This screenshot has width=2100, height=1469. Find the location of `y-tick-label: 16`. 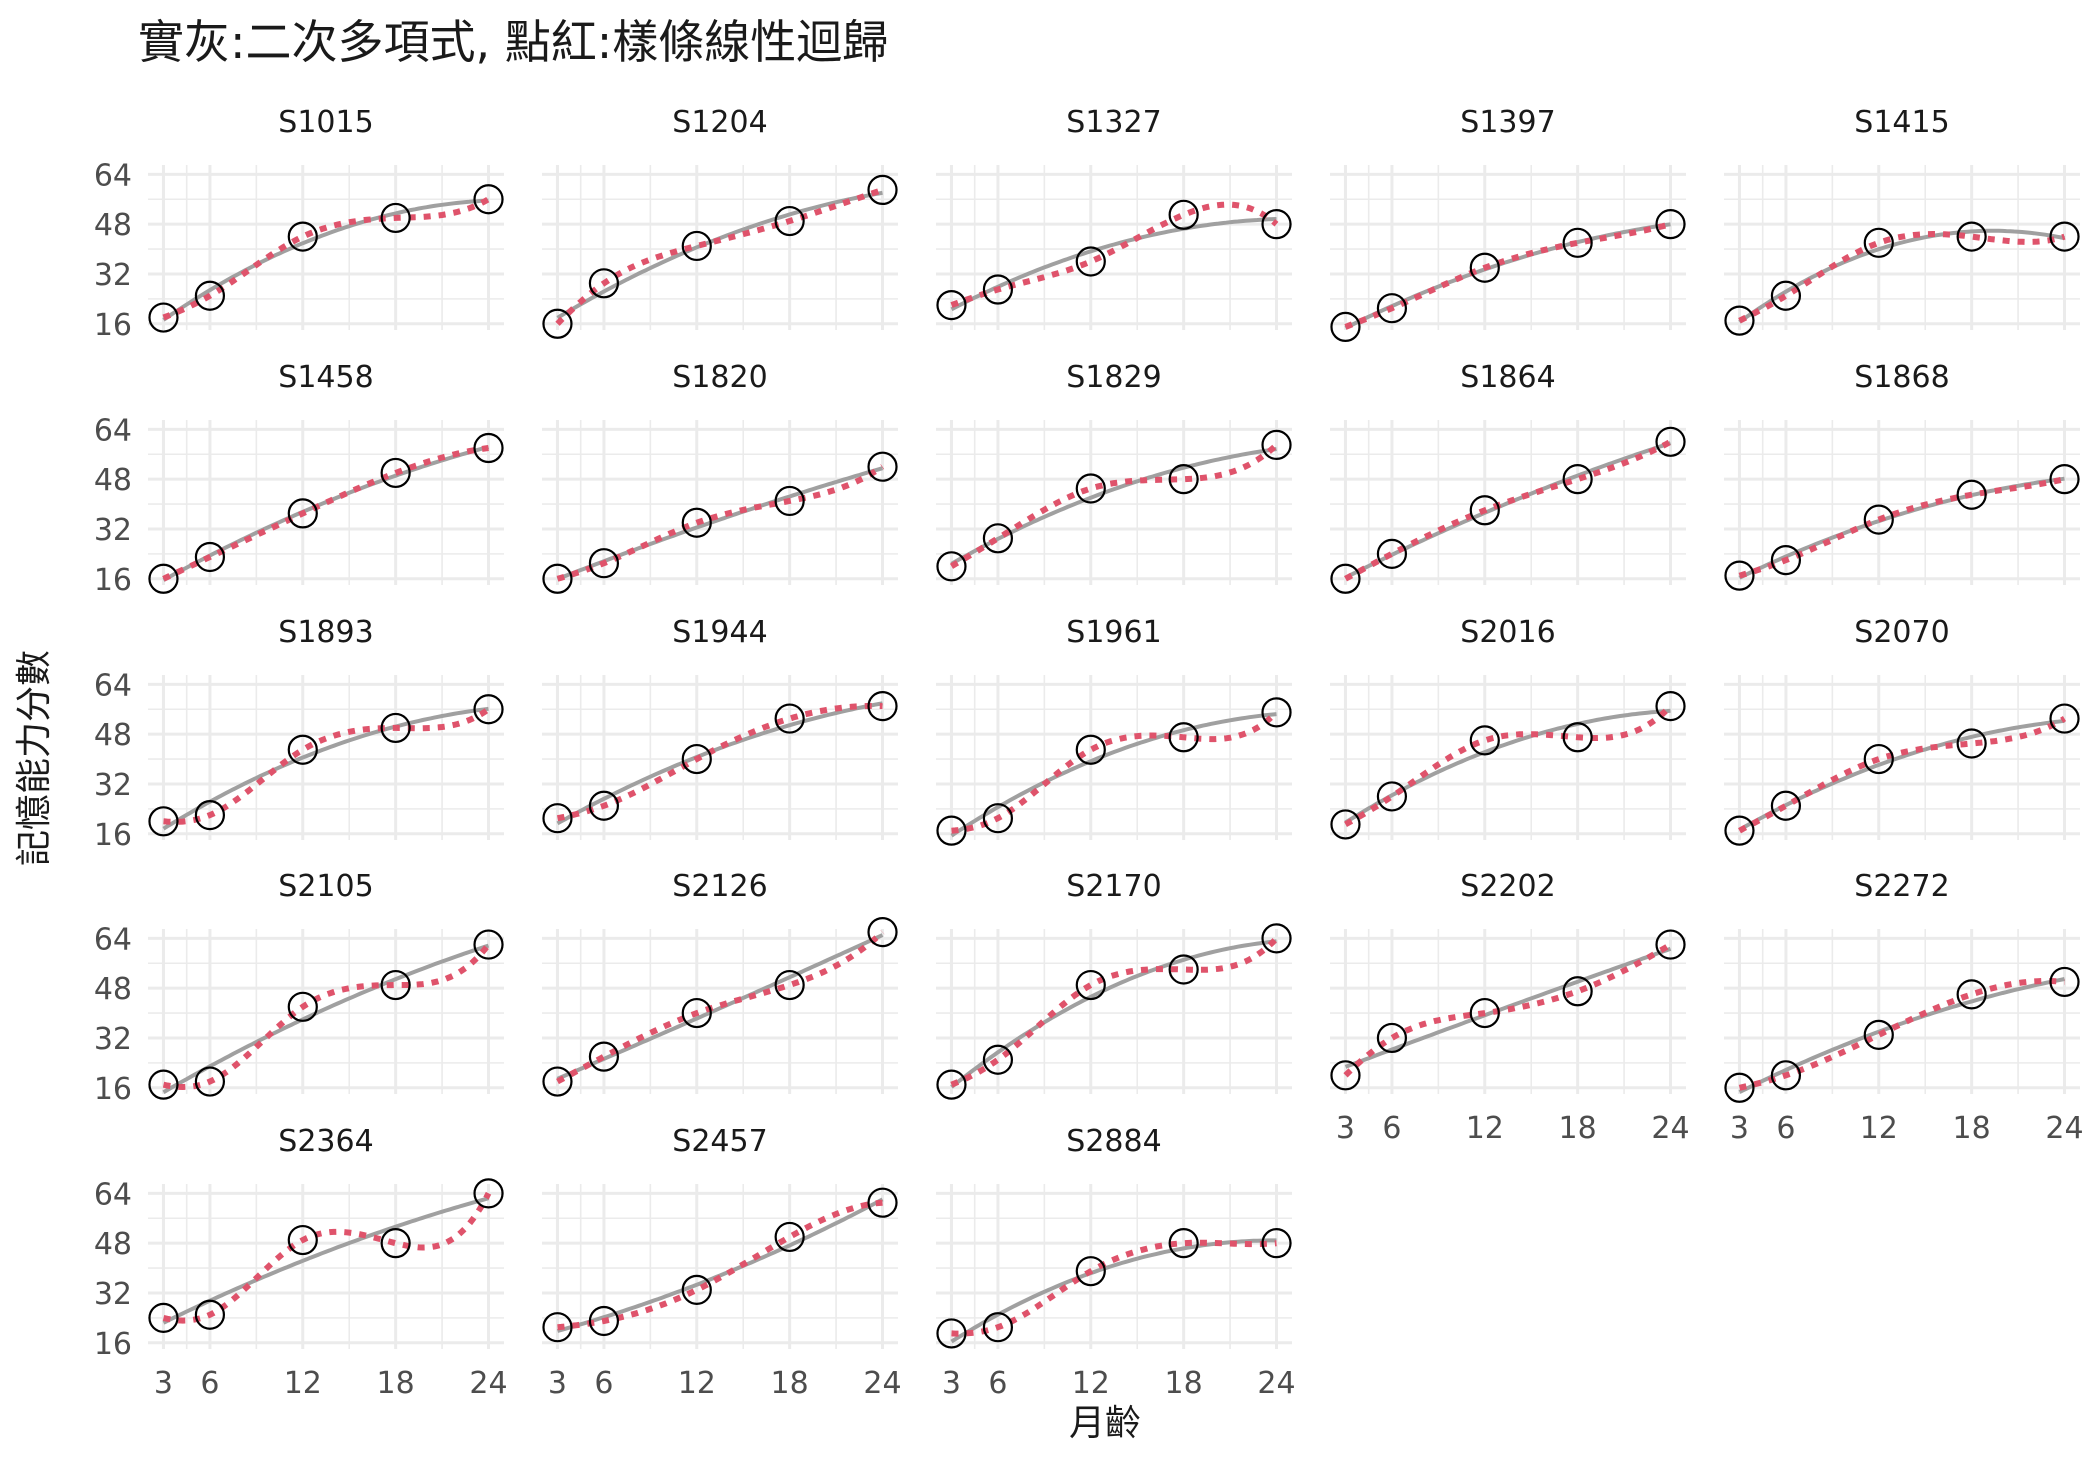

y-tick-label: 16 is located at coordinates (113, 325).